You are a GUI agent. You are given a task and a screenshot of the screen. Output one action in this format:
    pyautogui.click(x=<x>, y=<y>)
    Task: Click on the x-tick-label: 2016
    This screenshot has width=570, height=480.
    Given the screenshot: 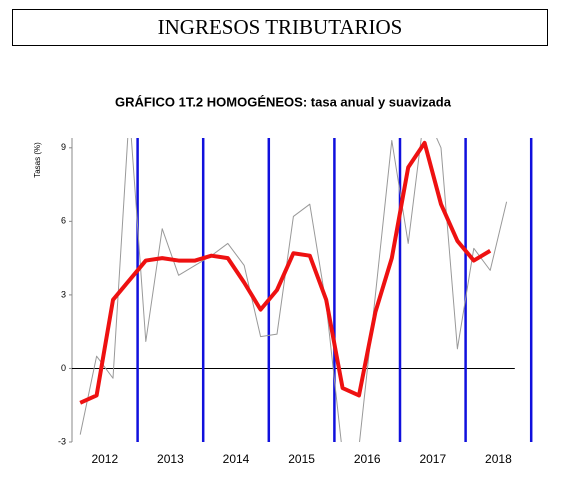 What is the action you would take?
    pyautogui.click(x=367, y=459)
    